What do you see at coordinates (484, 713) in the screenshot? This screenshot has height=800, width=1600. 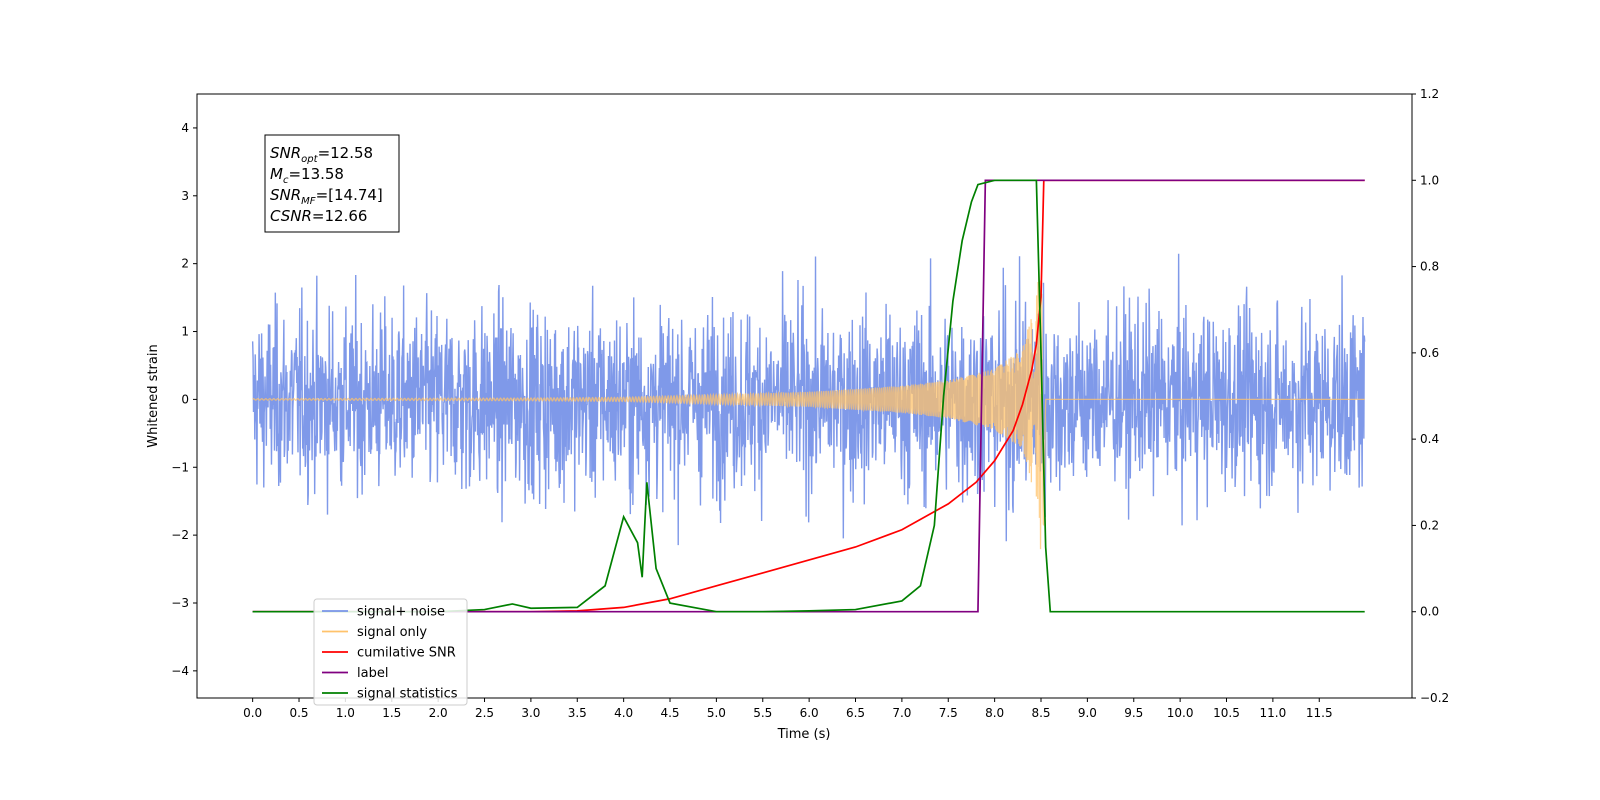 I see `x-tick-label: 2.5` at bounding box center [484, 713].